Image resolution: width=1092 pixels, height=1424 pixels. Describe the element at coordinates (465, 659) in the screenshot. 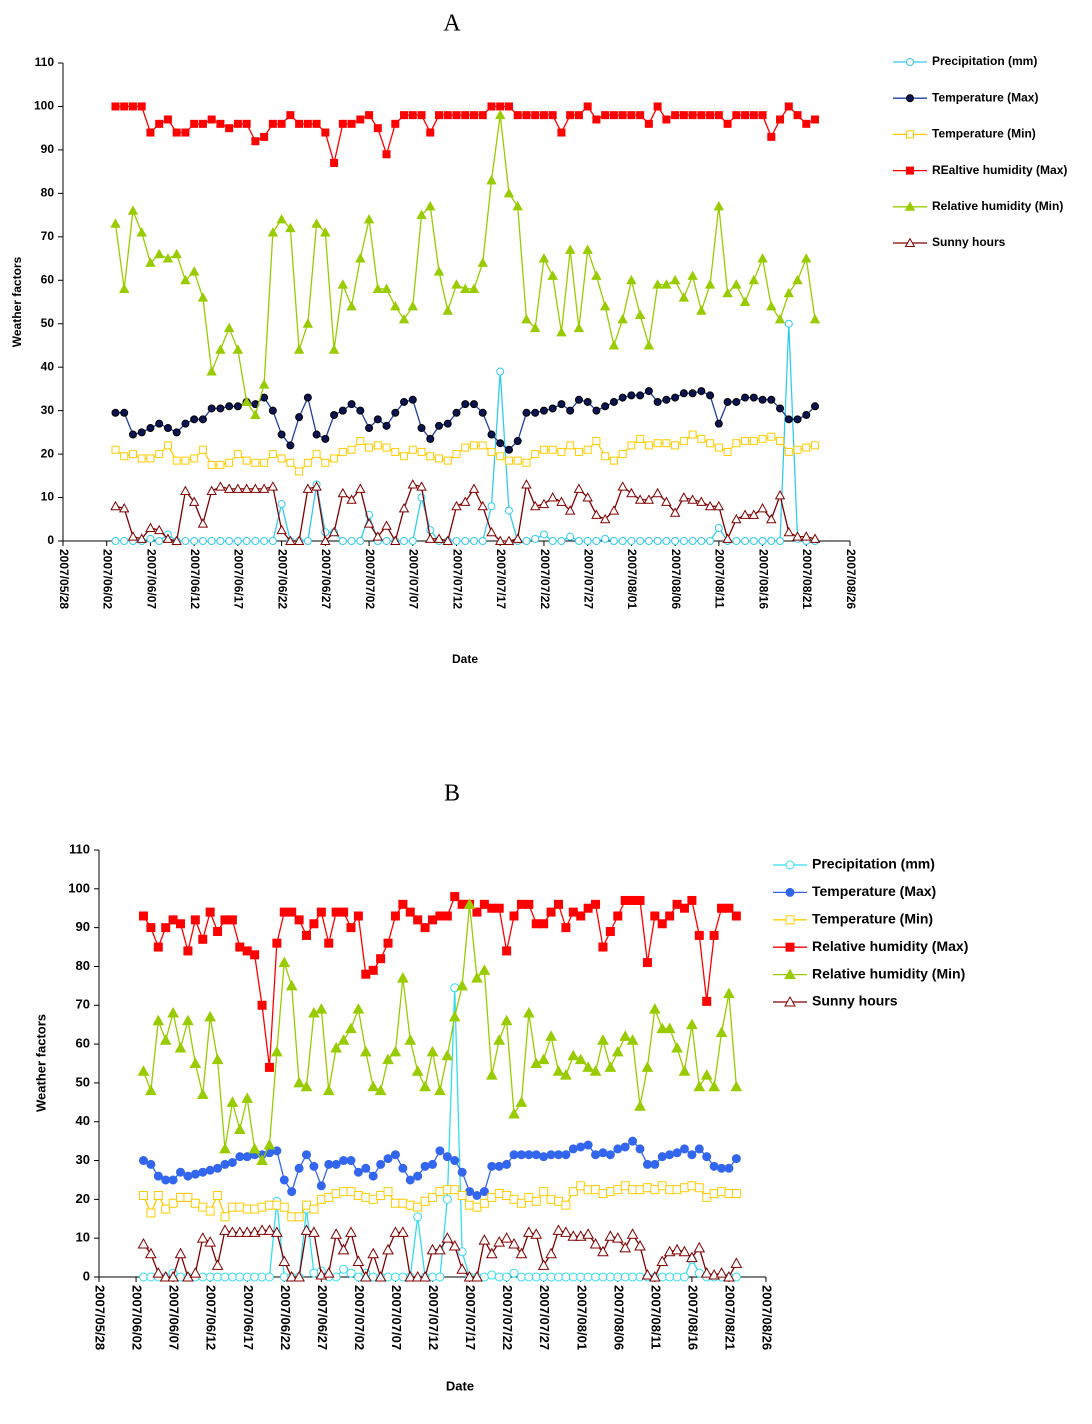

I see `x-axis-title: Date` at that location.